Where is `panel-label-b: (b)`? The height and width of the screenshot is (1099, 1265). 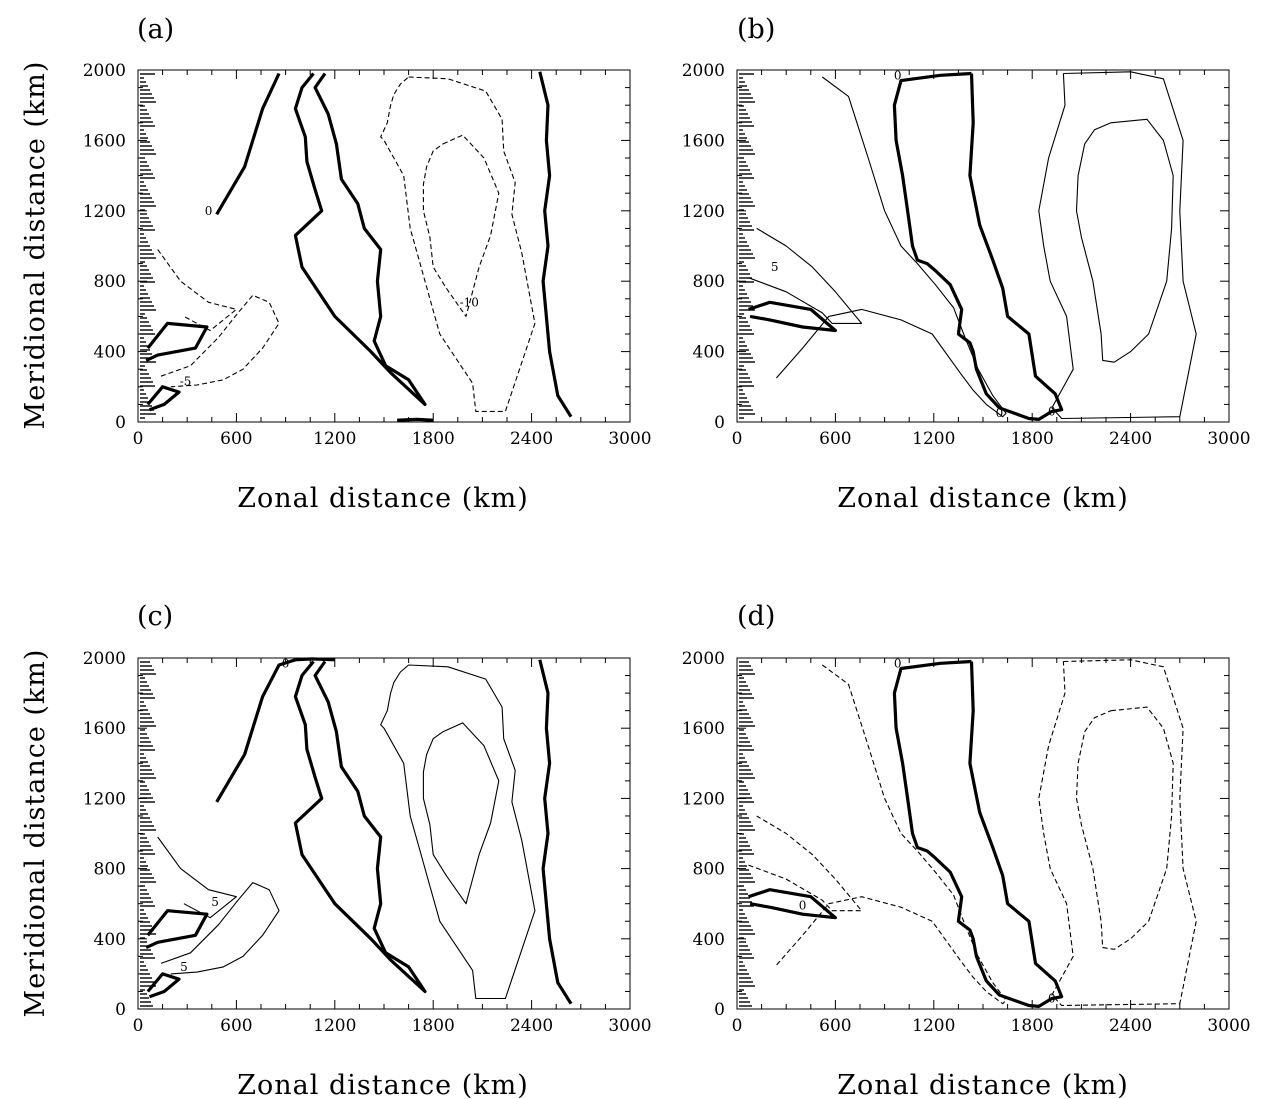
panel-label-b: (b) is located at coordinates (756, 29).